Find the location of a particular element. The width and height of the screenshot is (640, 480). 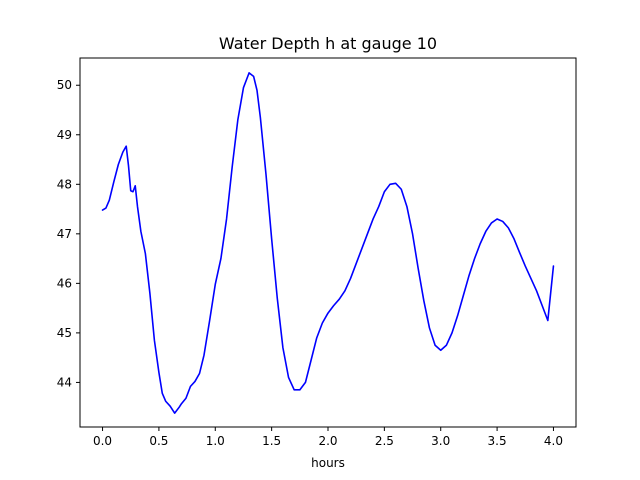

y-tick-label: 48 is located at coordinates (64, 184).